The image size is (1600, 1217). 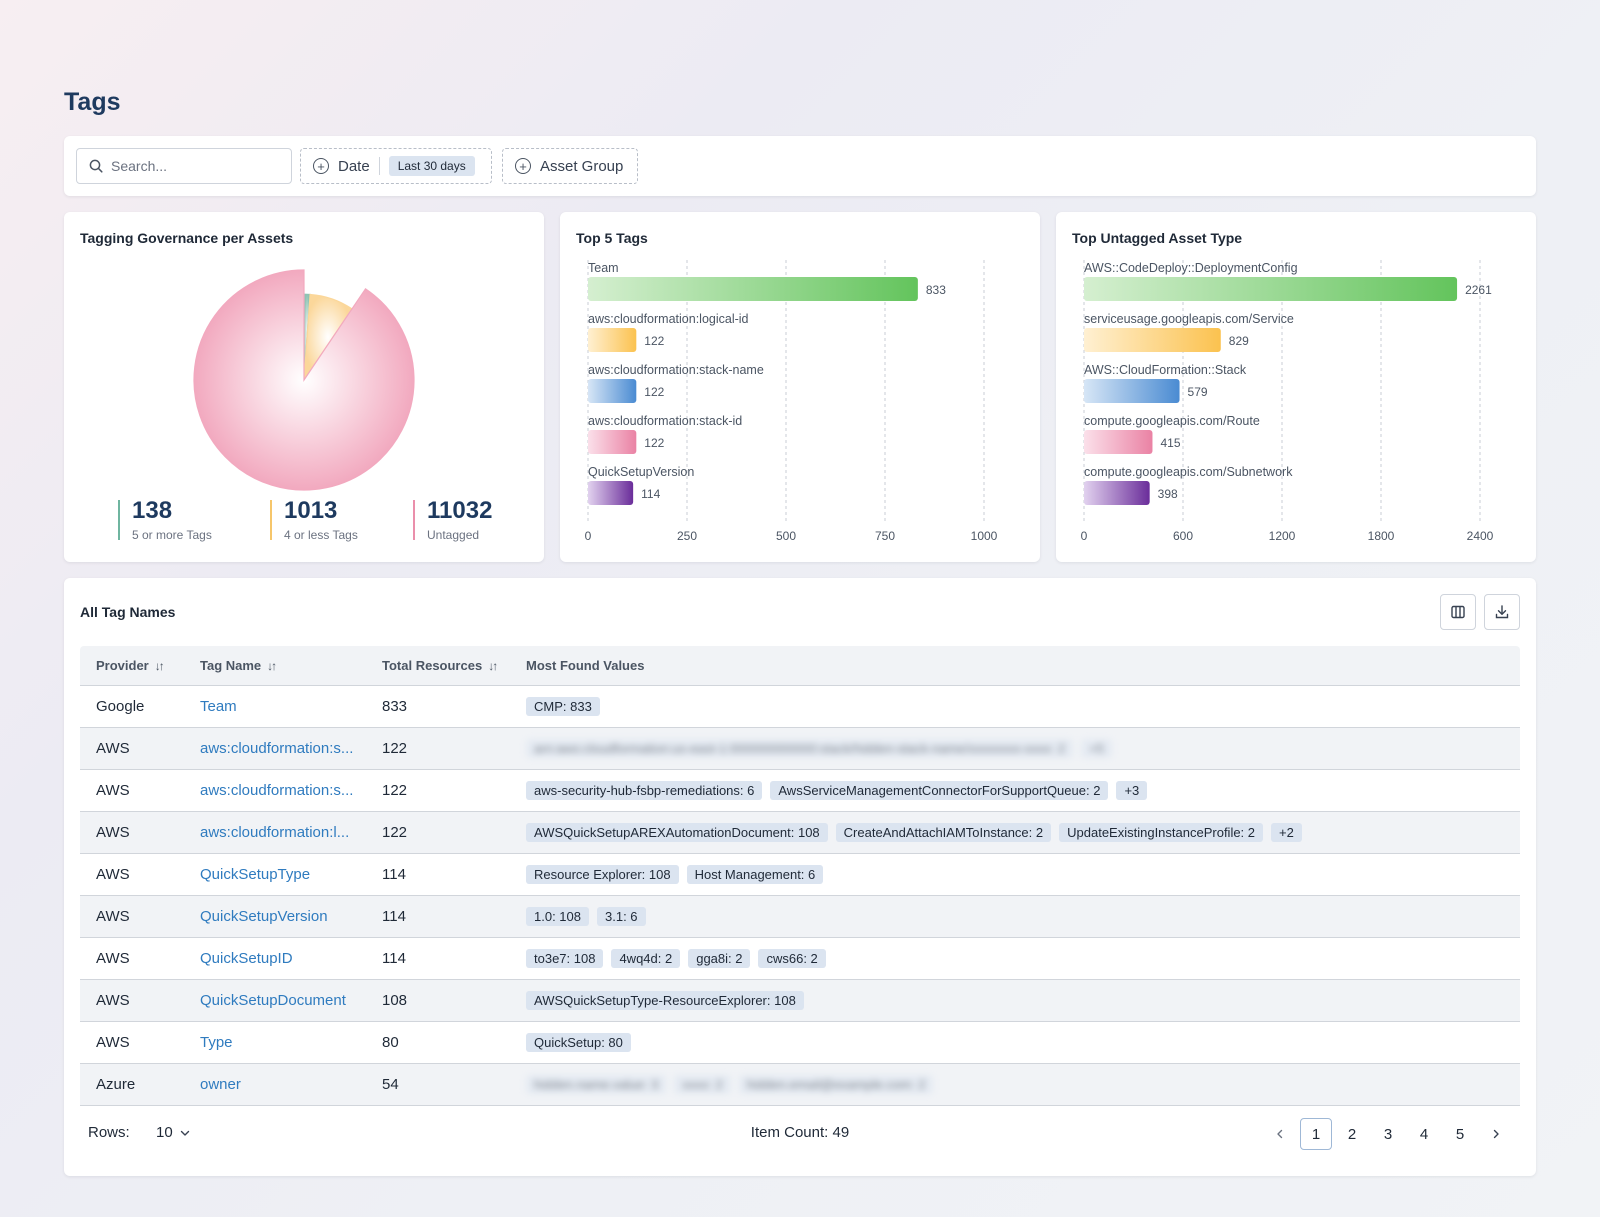 What do you see at coordinates (612, 238) in the screenshot?
I see `top-tags-title: Top 5 Tags` at bounding box center [612, 238].